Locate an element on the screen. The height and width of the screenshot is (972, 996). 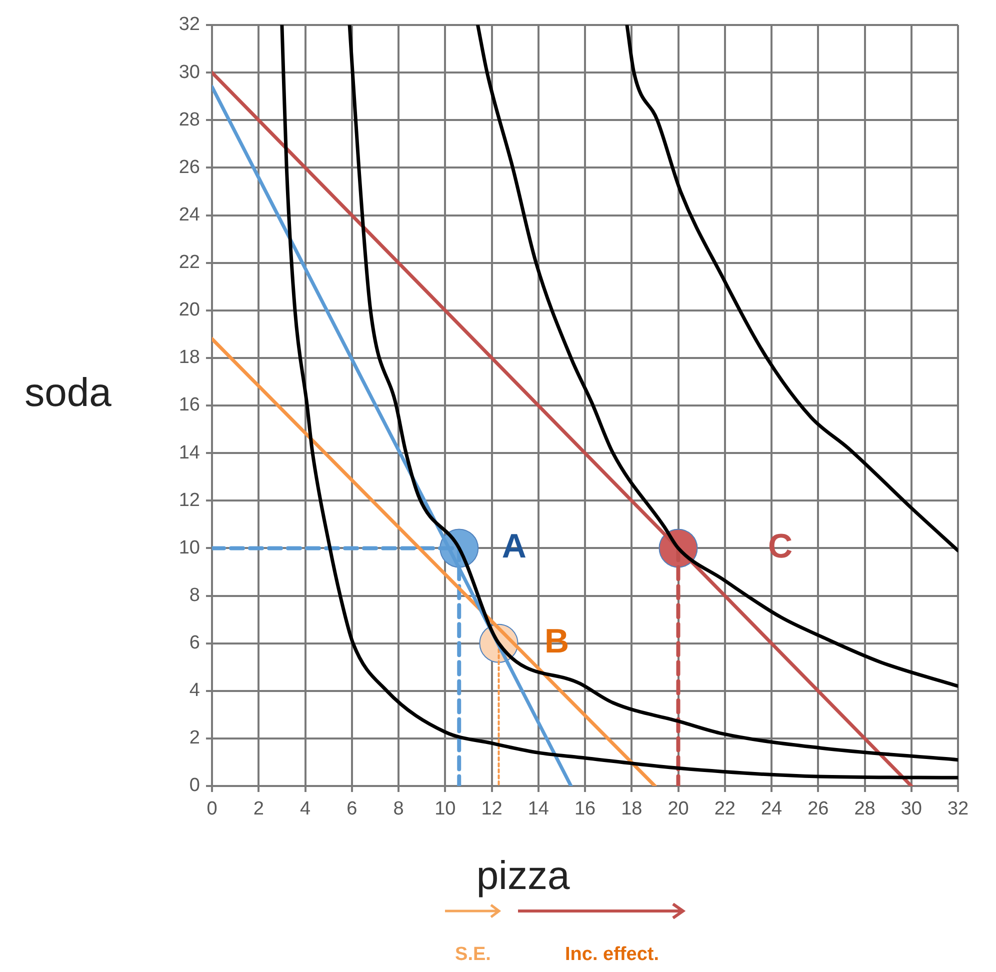
x-tick-label: 16 is located at coordinates (585, 809).